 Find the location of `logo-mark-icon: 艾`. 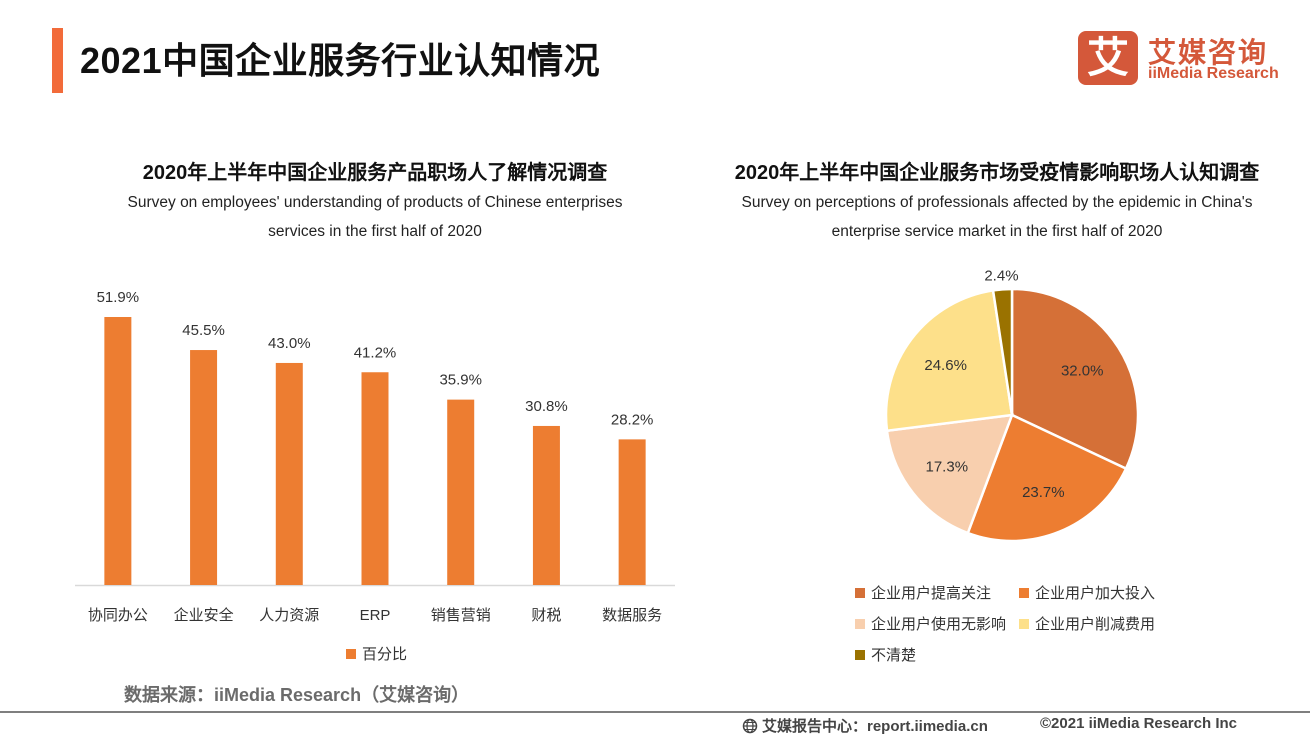

logo-mark-icon: 艾 is located at coordinates (1108, 58).